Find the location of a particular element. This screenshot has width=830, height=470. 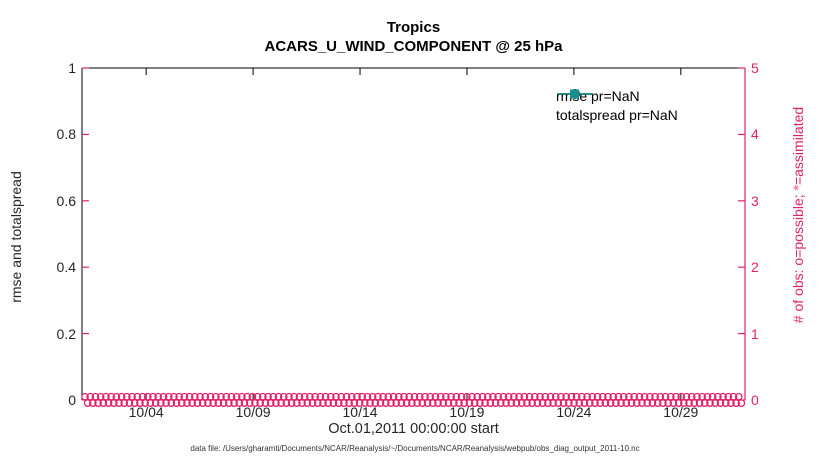

x-axis-label: Oct.01,2011 00:00:00 start is located at coordinates (413, 429).